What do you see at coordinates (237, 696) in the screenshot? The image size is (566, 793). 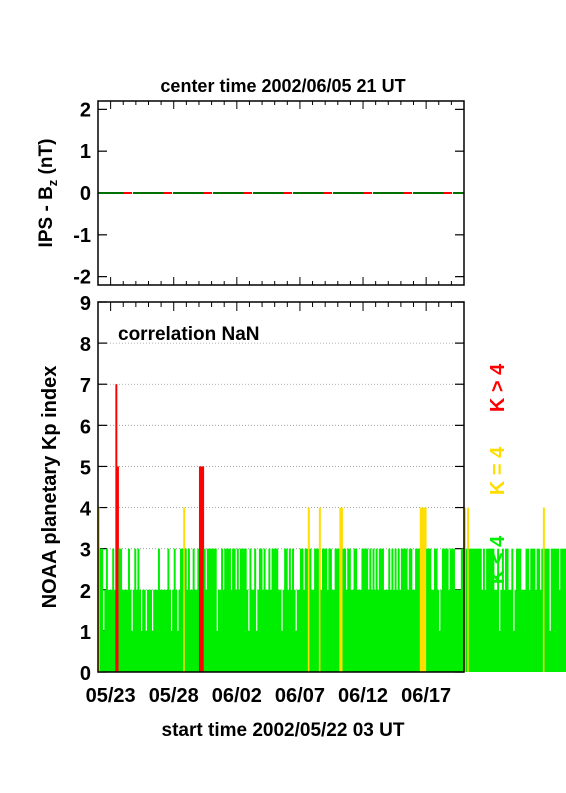 I see `bottom-xtick-label: 06/02` at bounding box center [237, 696].